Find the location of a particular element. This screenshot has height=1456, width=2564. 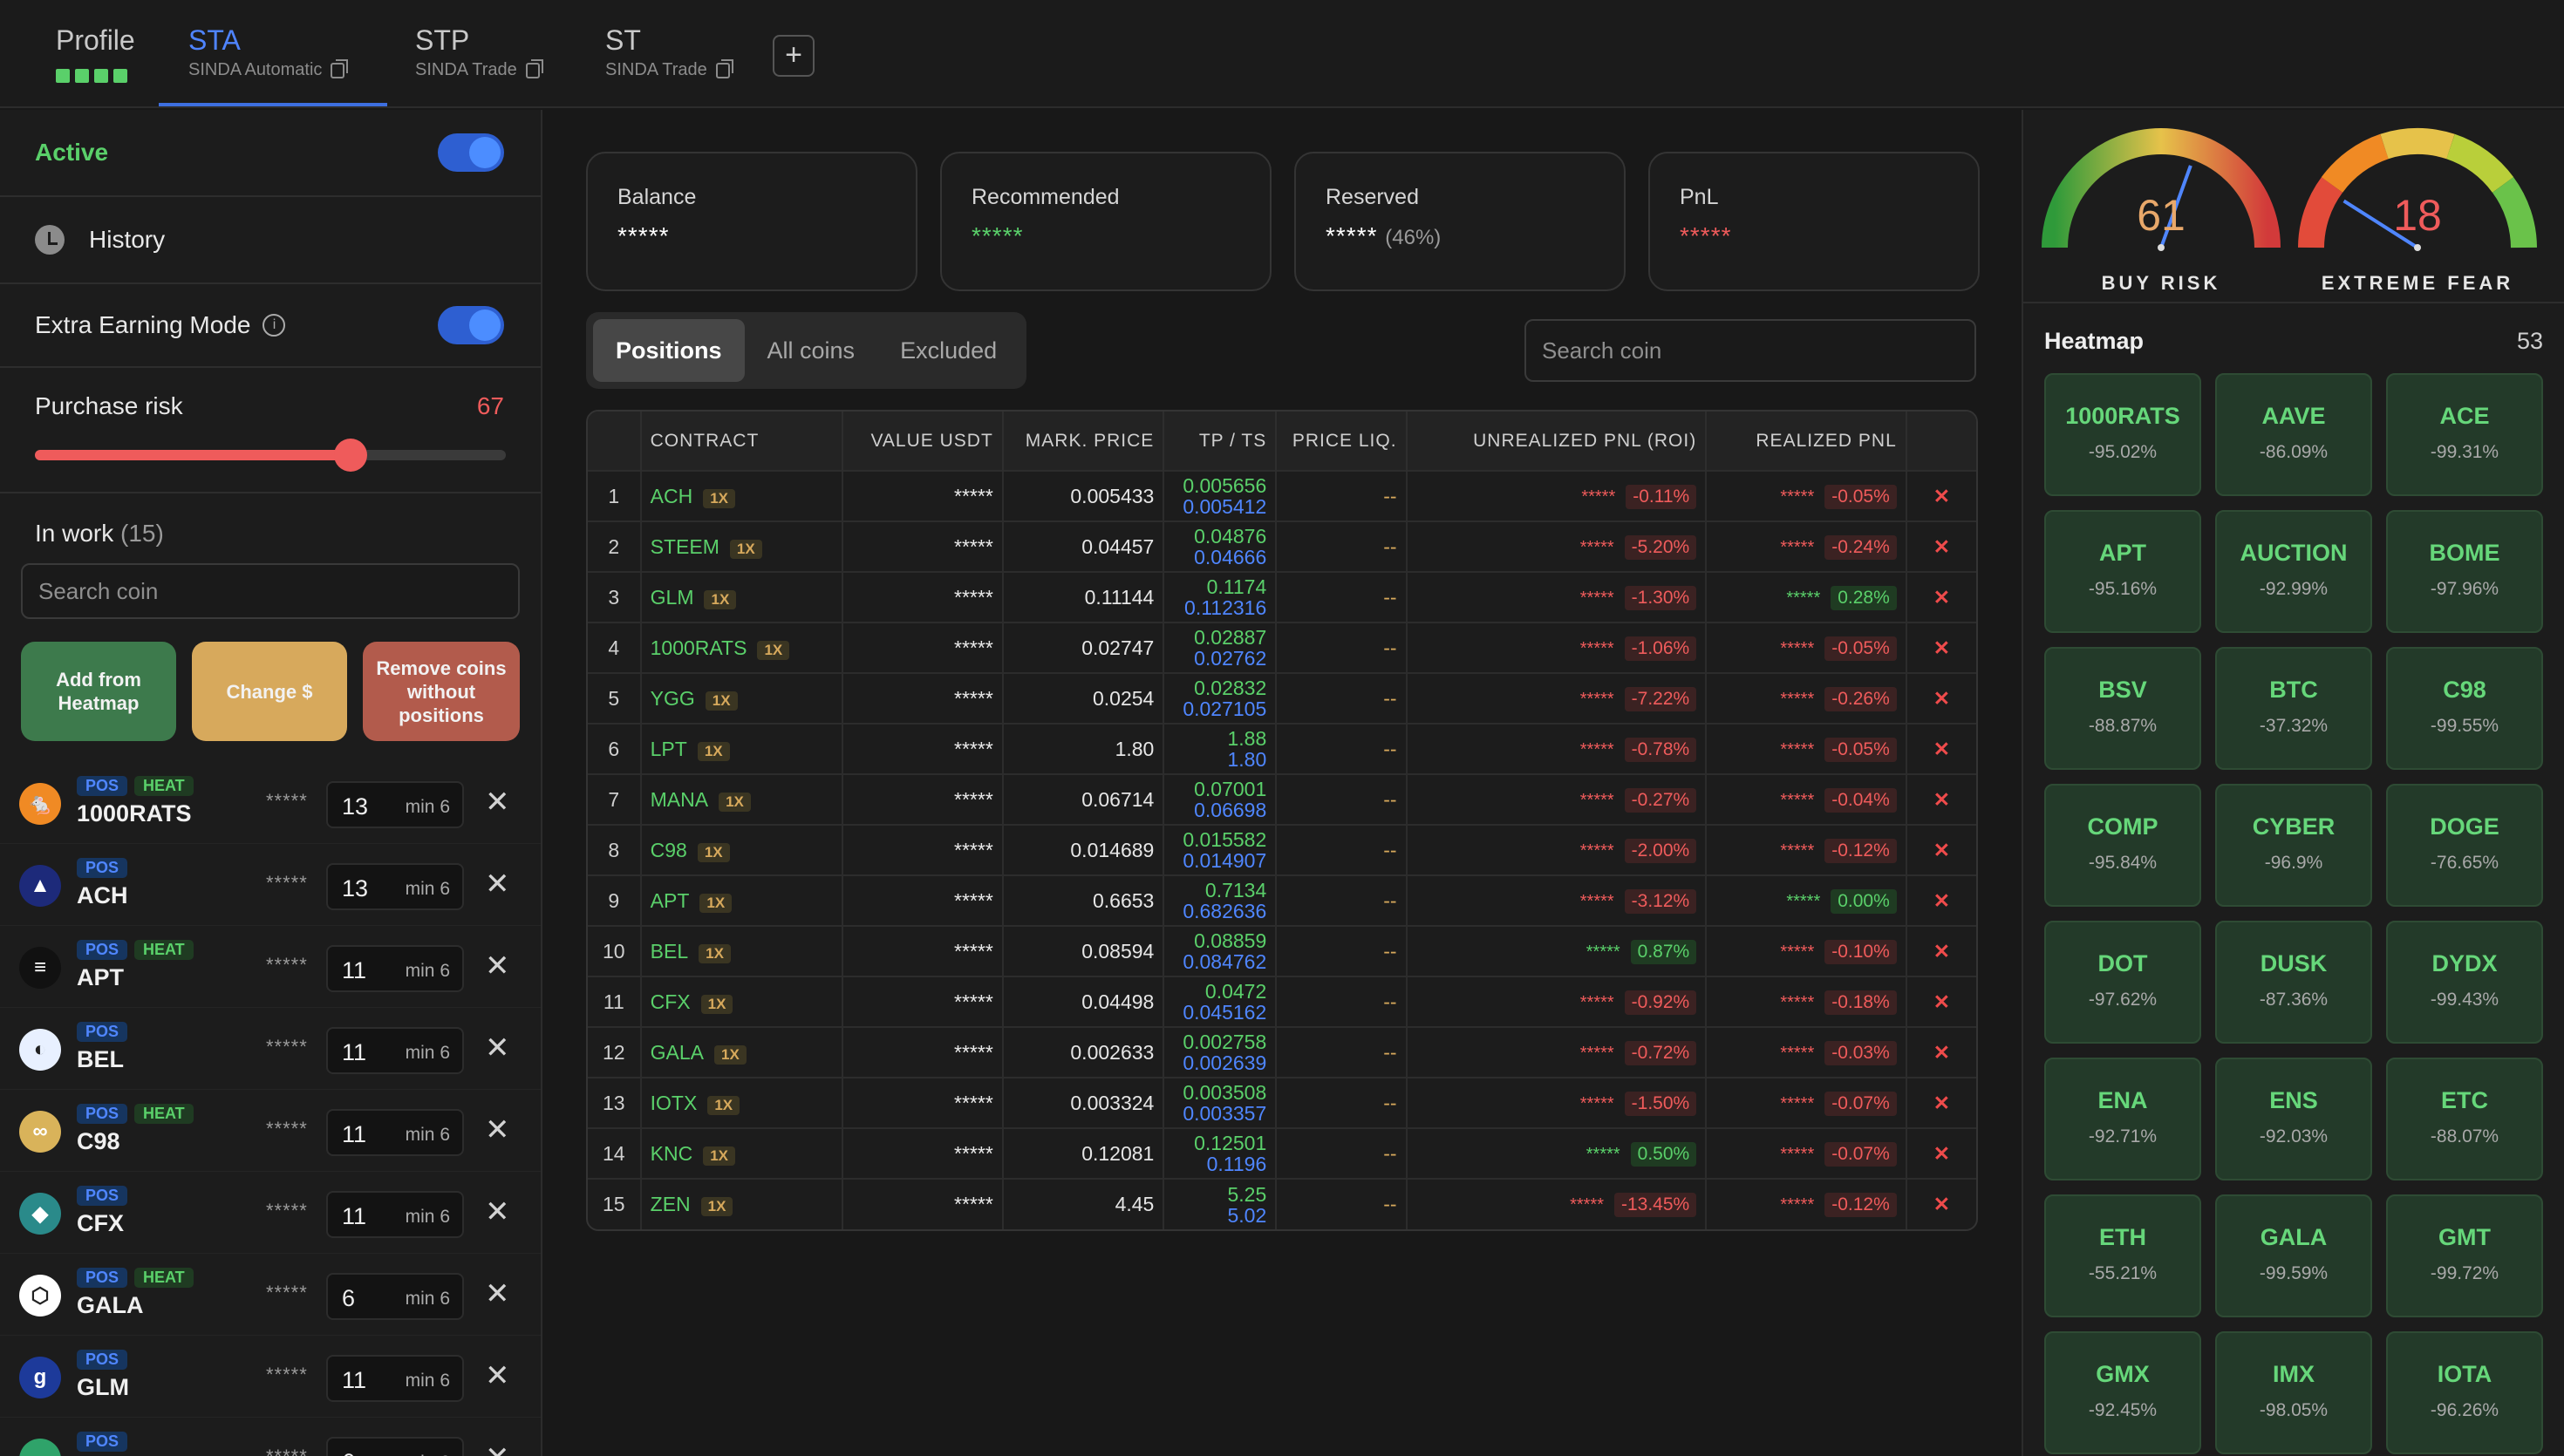

contract-name: ACH is located at coordinates (671, 495).